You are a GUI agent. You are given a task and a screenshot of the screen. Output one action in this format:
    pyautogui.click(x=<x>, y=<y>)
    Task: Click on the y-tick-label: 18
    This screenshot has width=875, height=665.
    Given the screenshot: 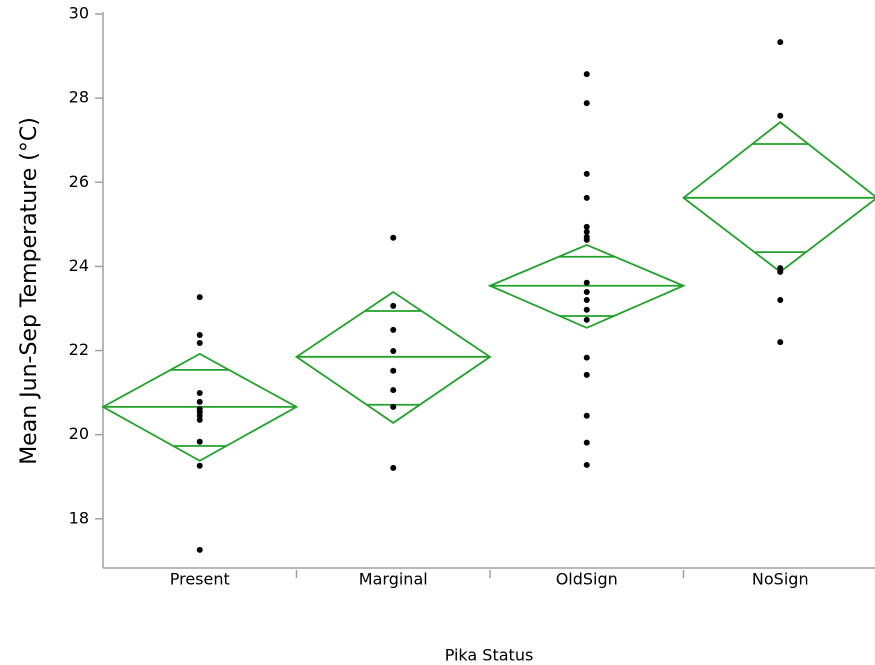 What is the action you would take?
    pyautogui.click(x=79, y=517)
    